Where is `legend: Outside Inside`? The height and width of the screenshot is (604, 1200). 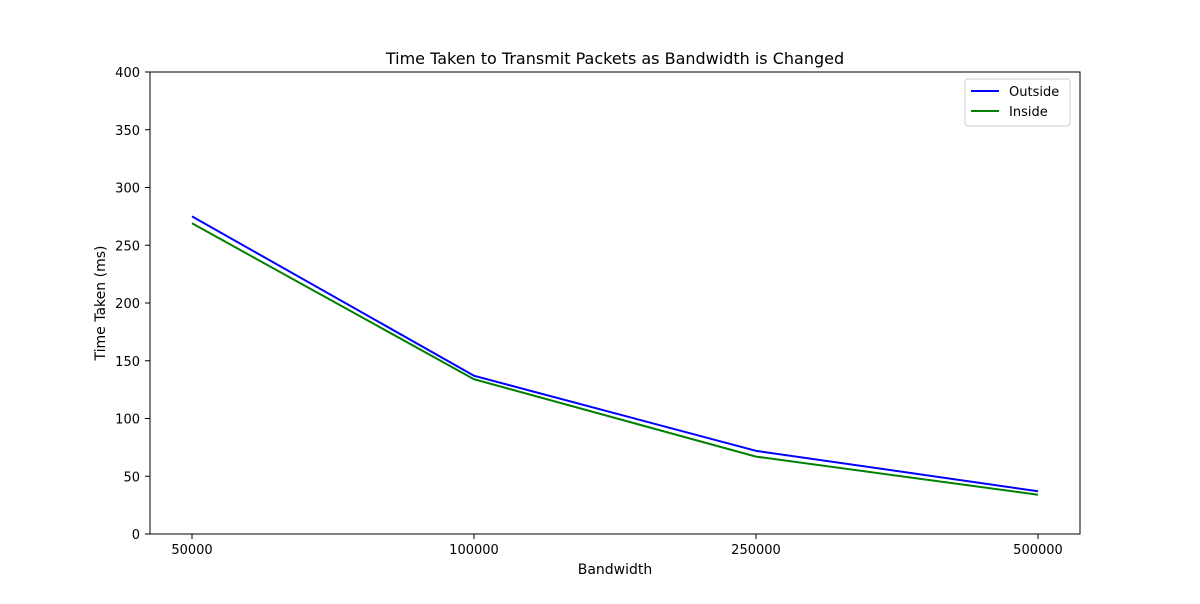 legend: Outside Inside is located at coordinates (1017, 102).